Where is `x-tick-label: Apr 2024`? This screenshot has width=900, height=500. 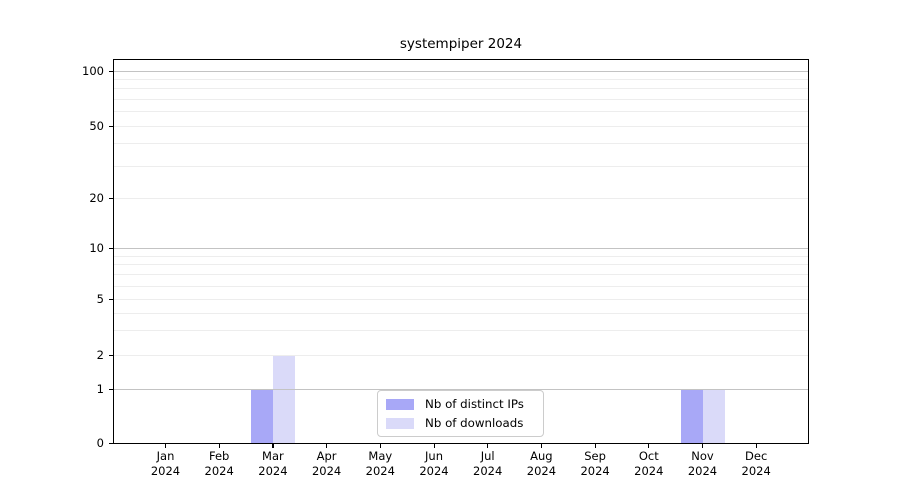
x-tick-label: Apr 2024 is located at coordinates (327, 464).